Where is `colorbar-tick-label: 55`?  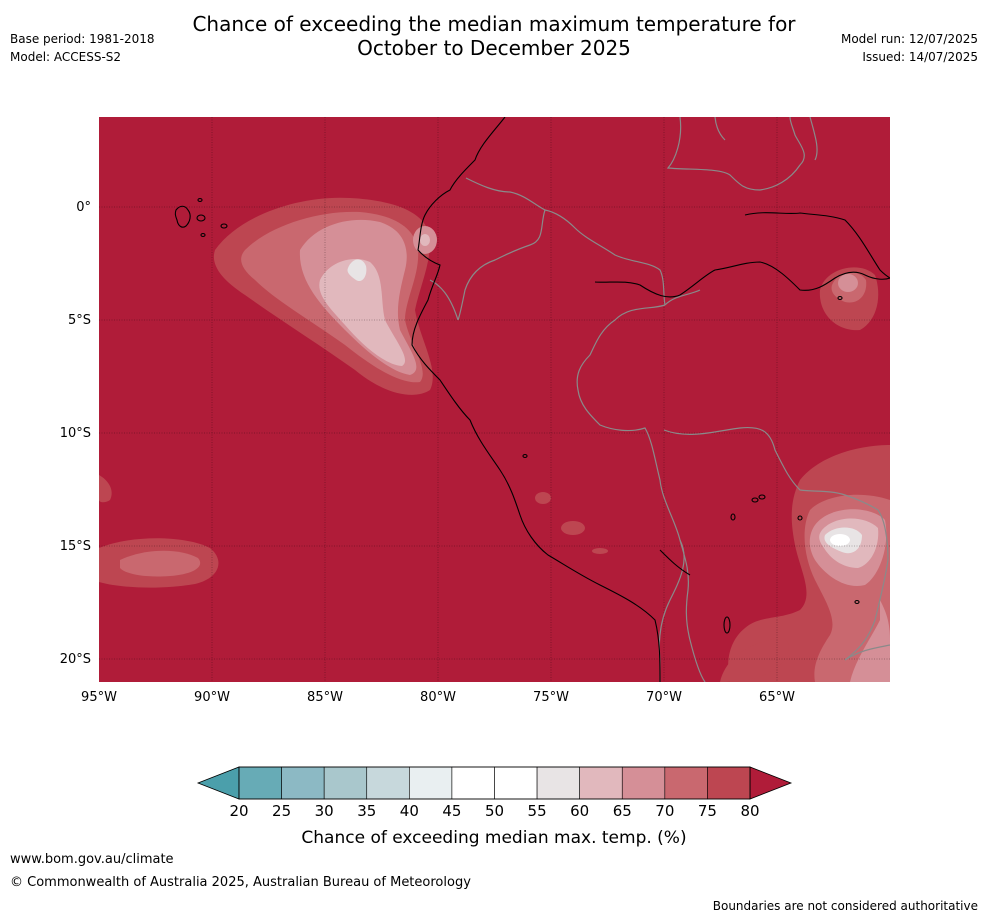 colorbar-tick-label: 55 is located at coordinates (537, 811).